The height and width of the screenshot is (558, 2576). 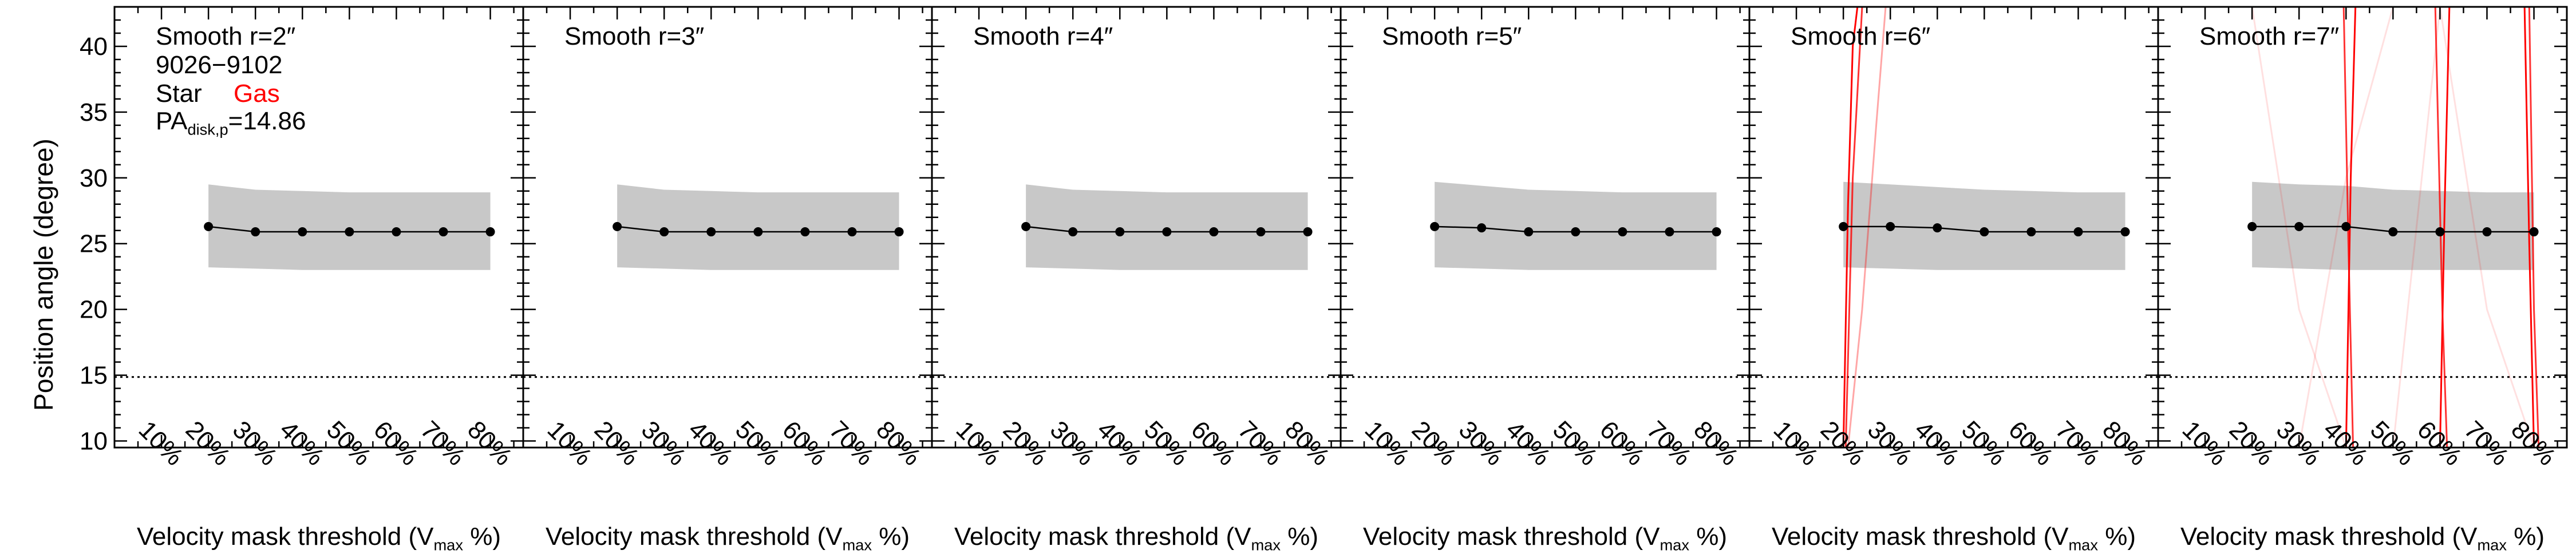 What do you see at coordinates (219, 65) in the screenshot?
I see `galaxy-id: 9026−9102` at bounding box center [219, 65].